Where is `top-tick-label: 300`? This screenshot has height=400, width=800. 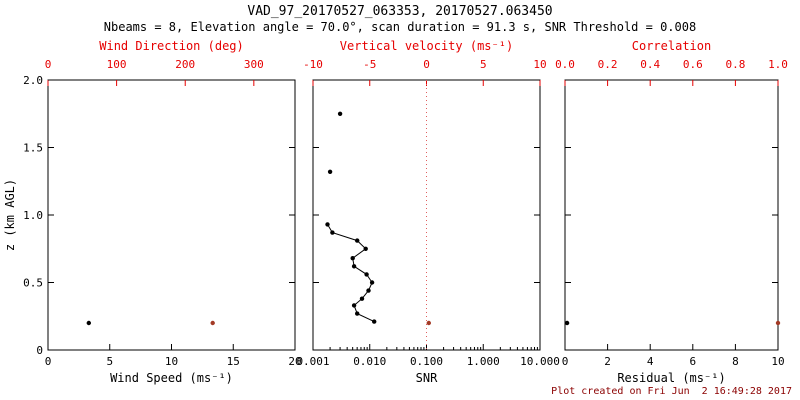 top-tick-label: 300 is located at coordinates (254, 64).